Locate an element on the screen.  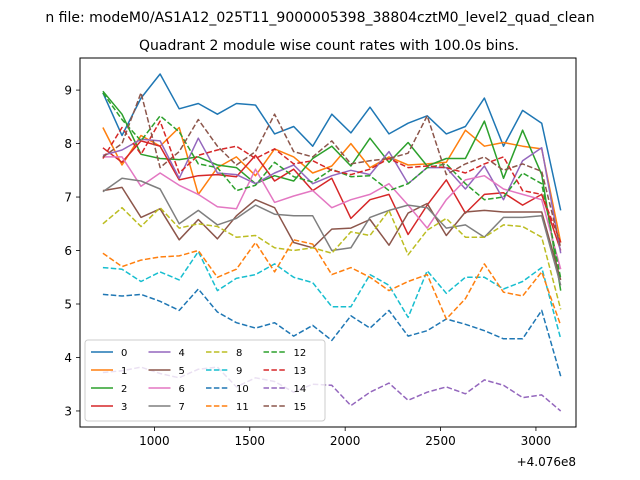
legend-label-7: 7 is located at coordinates (182, 407).